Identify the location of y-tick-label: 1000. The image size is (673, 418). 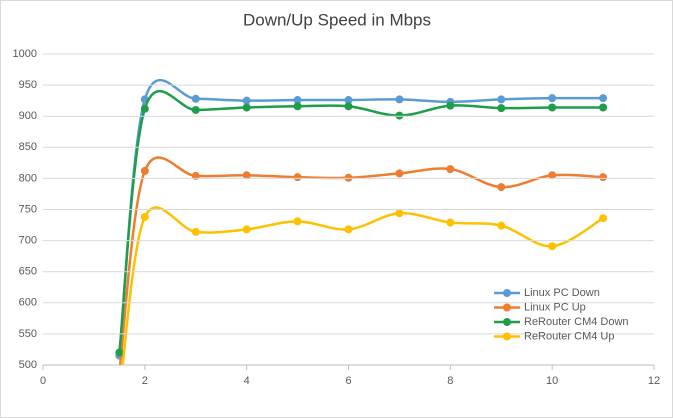
(25, 54).